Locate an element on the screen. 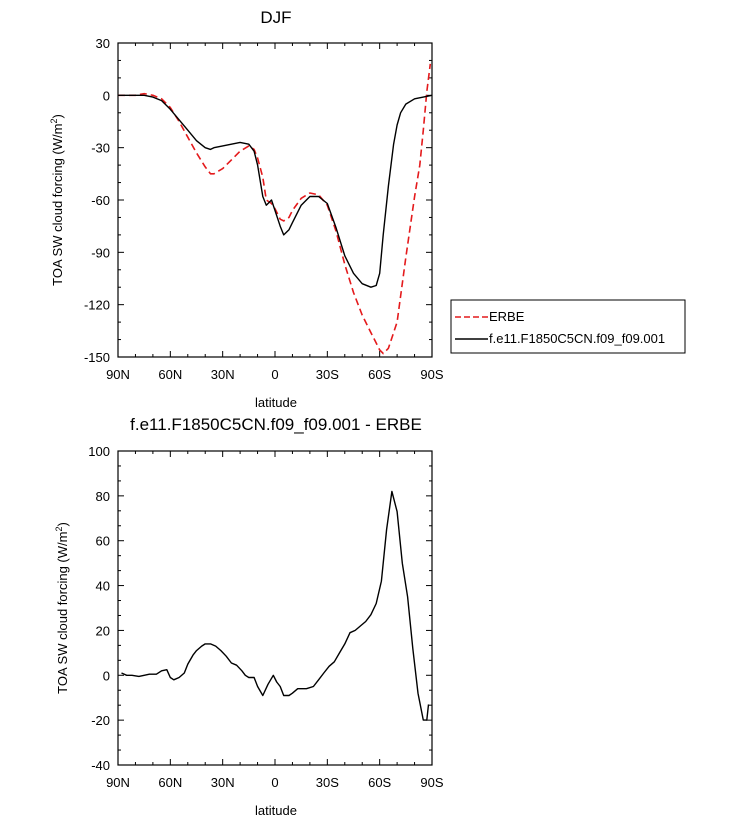 The width and height of the screenshot is (733, 822). top-chart-legend: ERBE f.e11.F1850C5CN.f09_f09.001 is located at coordinates (568, 326).